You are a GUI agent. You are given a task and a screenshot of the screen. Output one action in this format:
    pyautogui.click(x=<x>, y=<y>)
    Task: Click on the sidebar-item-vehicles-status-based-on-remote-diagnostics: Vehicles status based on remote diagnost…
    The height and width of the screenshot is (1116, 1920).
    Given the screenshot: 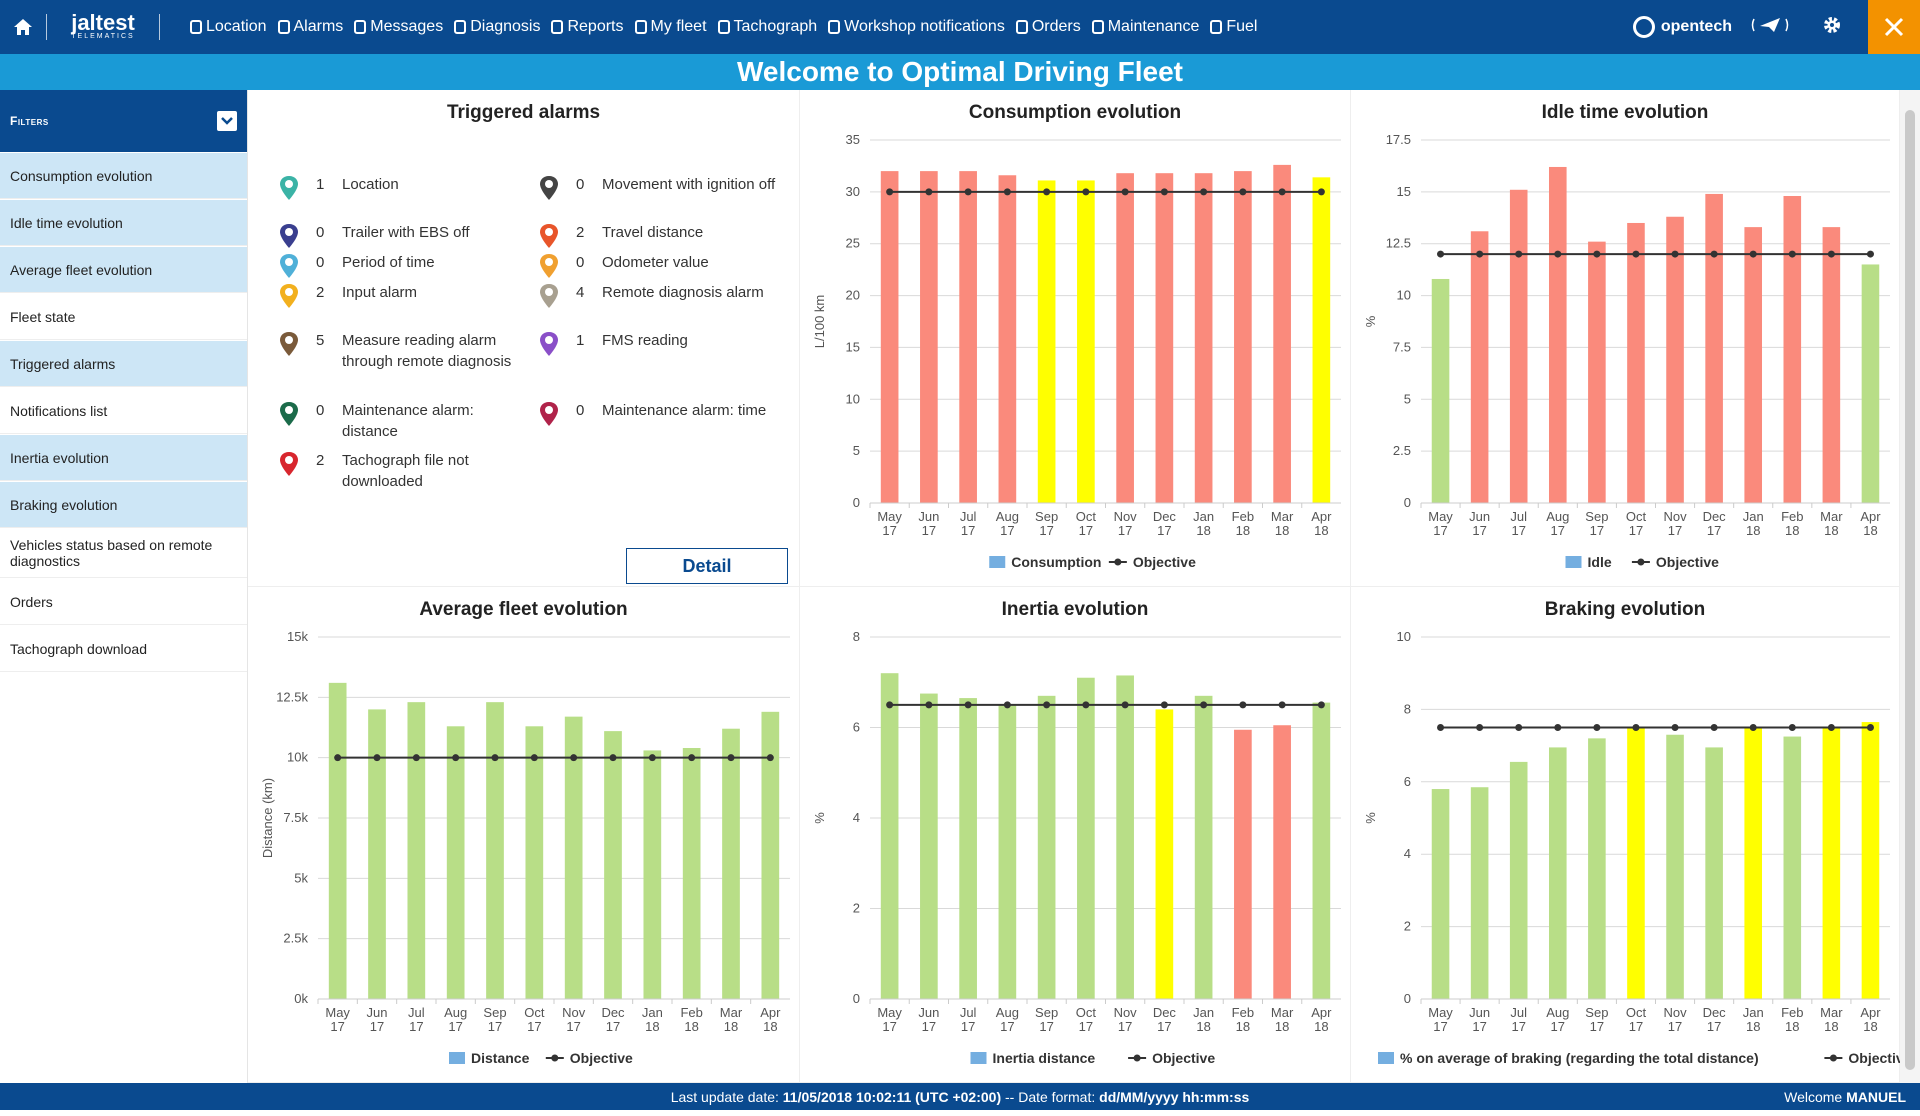 What is the action you would take?
    pyautogui.click(x=123, y=553)
    